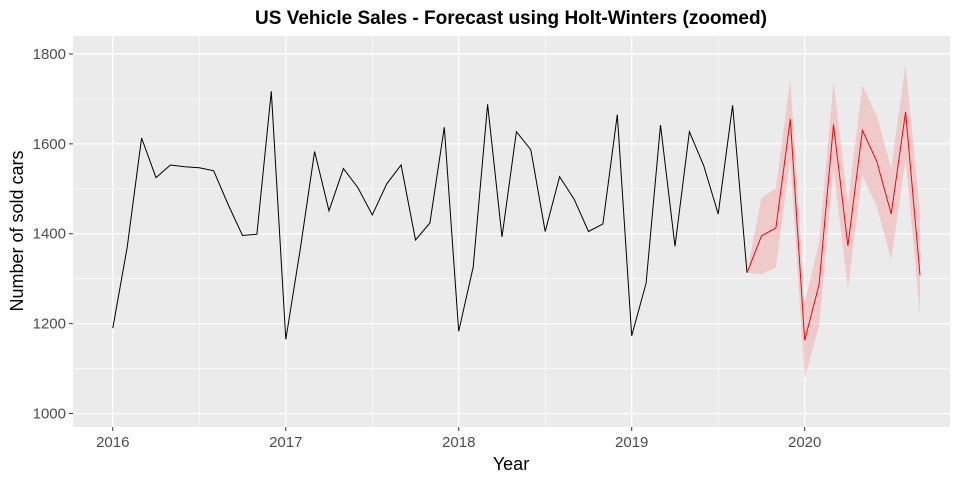 The width and height of the screenshot is (960, 480). What do you see at coordinates (17, 230) in the screenshot?
I see `y-axis-title: Number of sold cars` at bounding box center [17, 230].